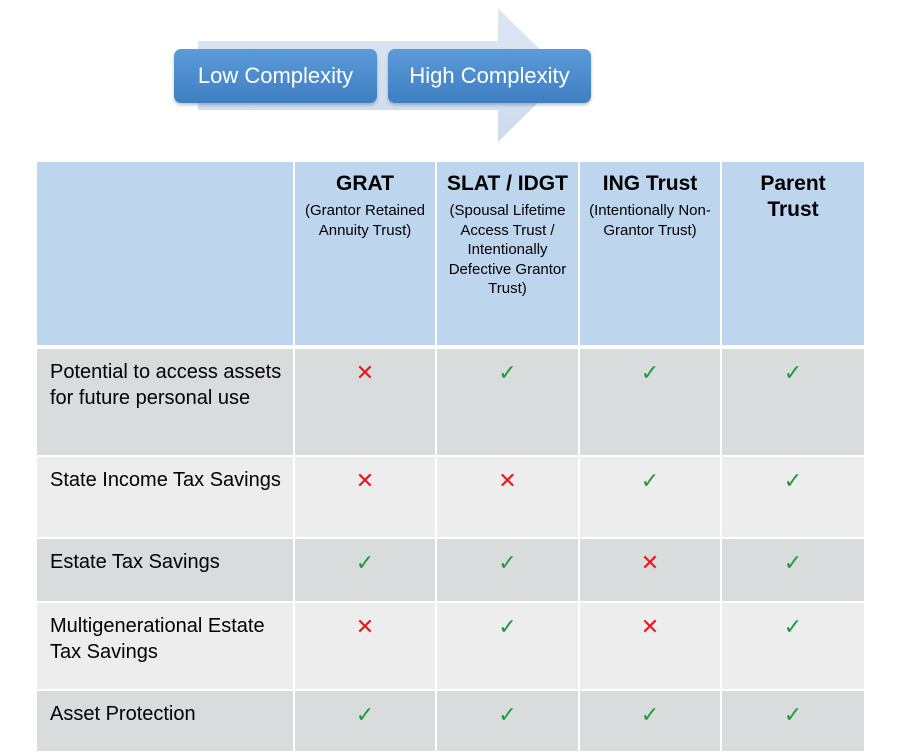 The image size is (909, 753). Describe the element at coordinates (166, 497) in the screenshot. I see `row-label: State Income Tax Savings` at that location.